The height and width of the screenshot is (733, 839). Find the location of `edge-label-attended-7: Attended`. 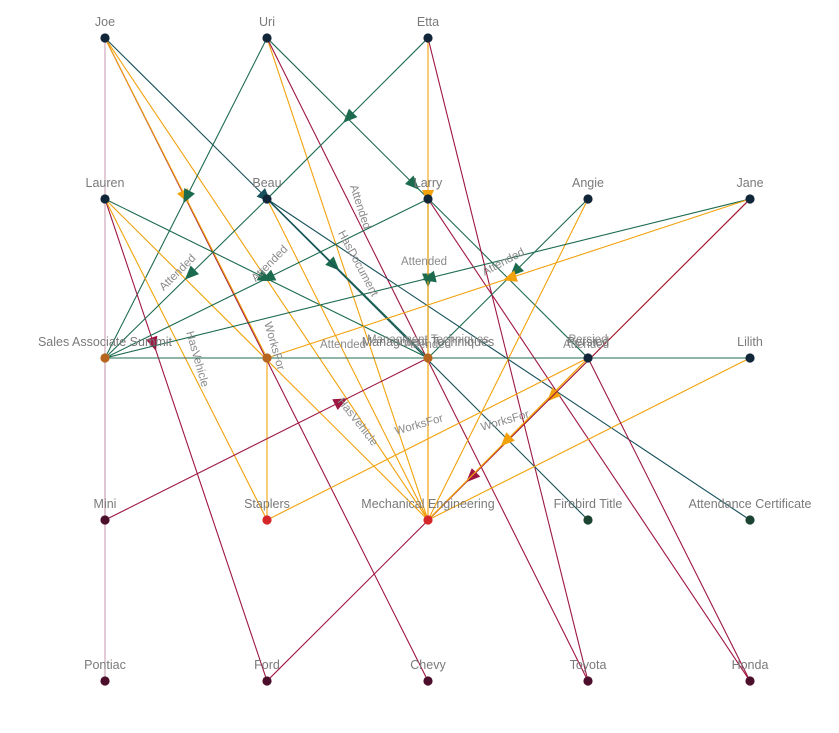

edge-label-attended-7: Attended is located at coordinates (428, 345).